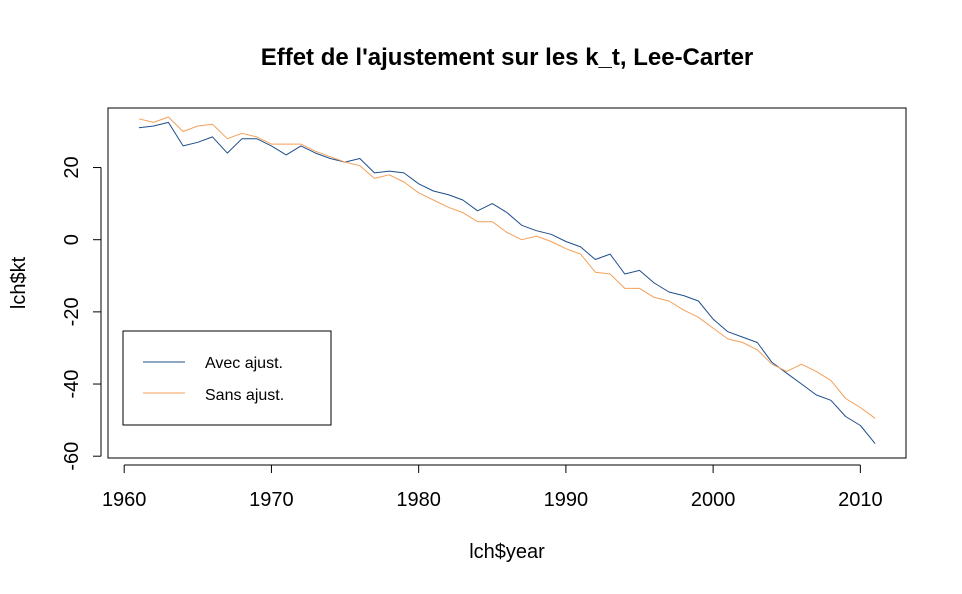  What do you see at coordinates (72, 167) in the screenshot?
I see `y-tick-label: 20` at bounding box center [72, 167].